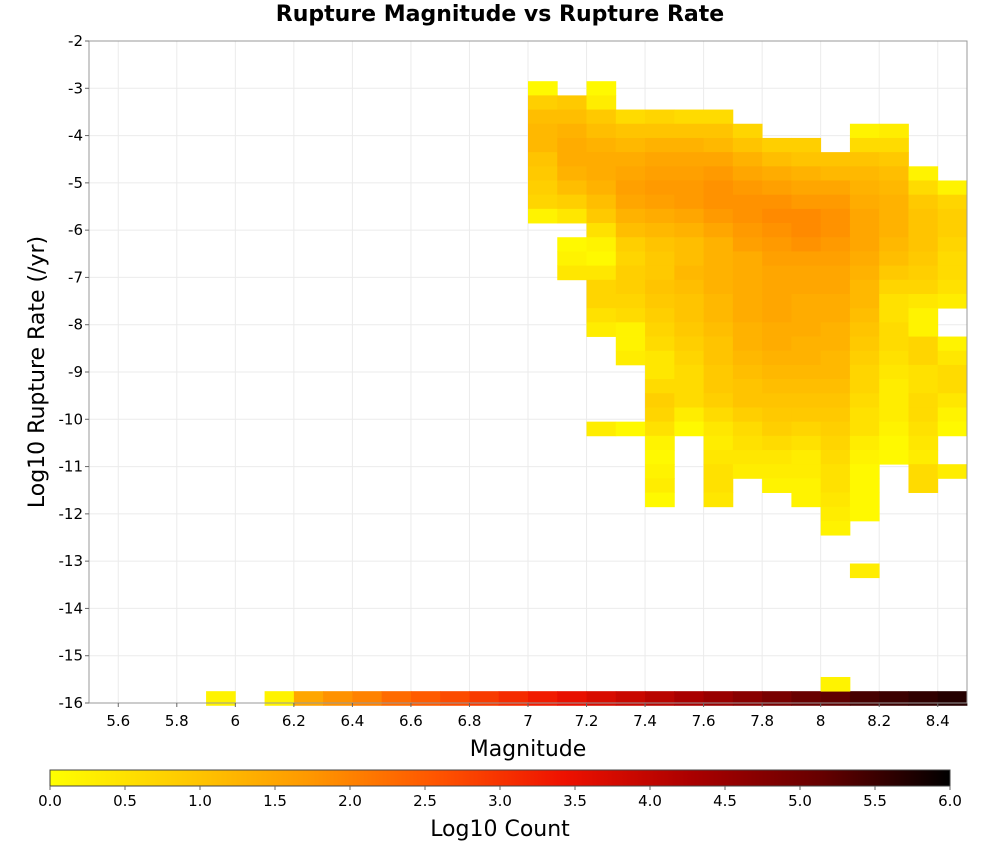  I want to click on x-tick-label: 5.6, so click(118, 721).